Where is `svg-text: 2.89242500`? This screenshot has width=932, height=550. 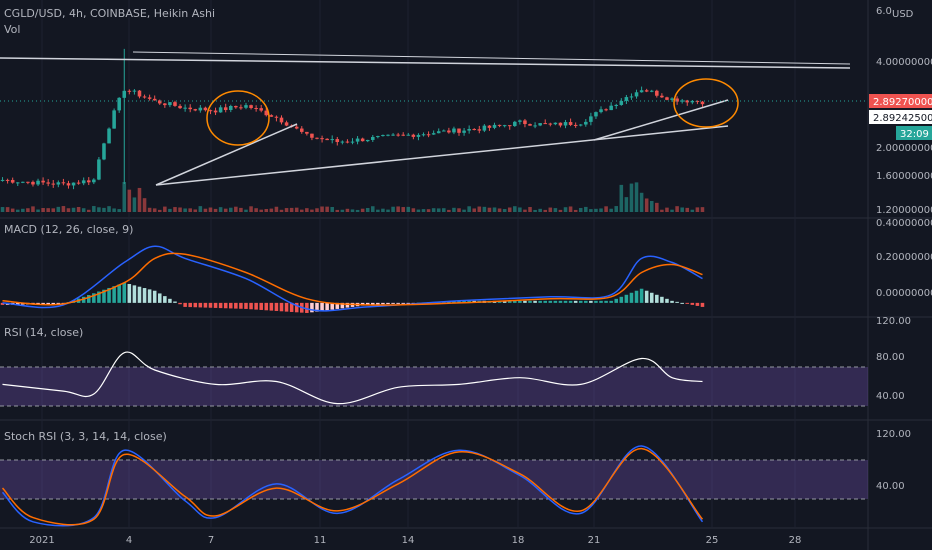 svg-text: 2.89242500 is located at coordinates (902, 118).